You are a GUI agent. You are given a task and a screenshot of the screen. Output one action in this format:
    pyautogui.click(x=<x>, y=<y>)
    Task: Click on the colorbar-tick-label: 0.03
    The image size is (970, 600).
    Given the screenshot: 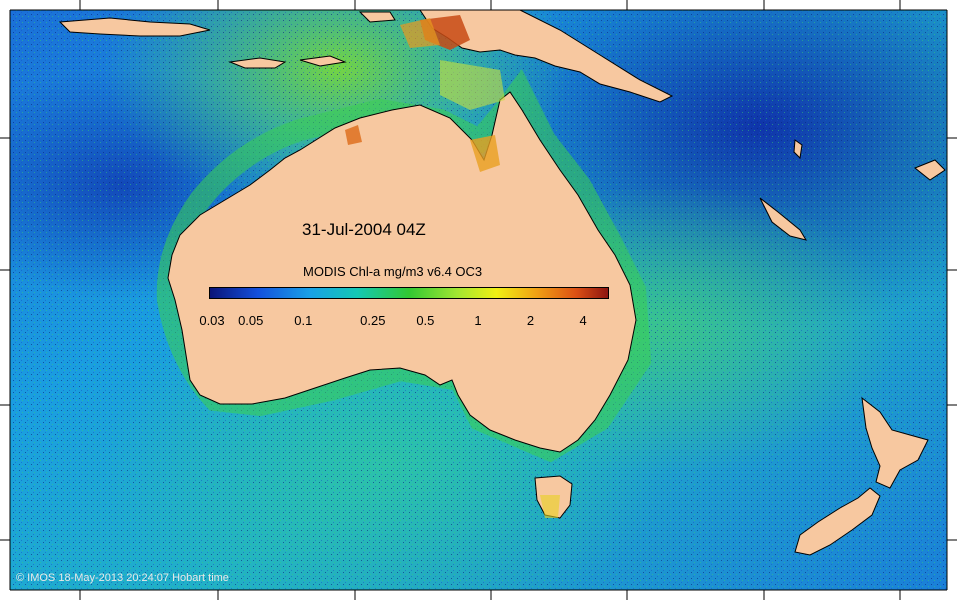 What is the action you would take?
    pyautogui.click(x=212, y=320)
    